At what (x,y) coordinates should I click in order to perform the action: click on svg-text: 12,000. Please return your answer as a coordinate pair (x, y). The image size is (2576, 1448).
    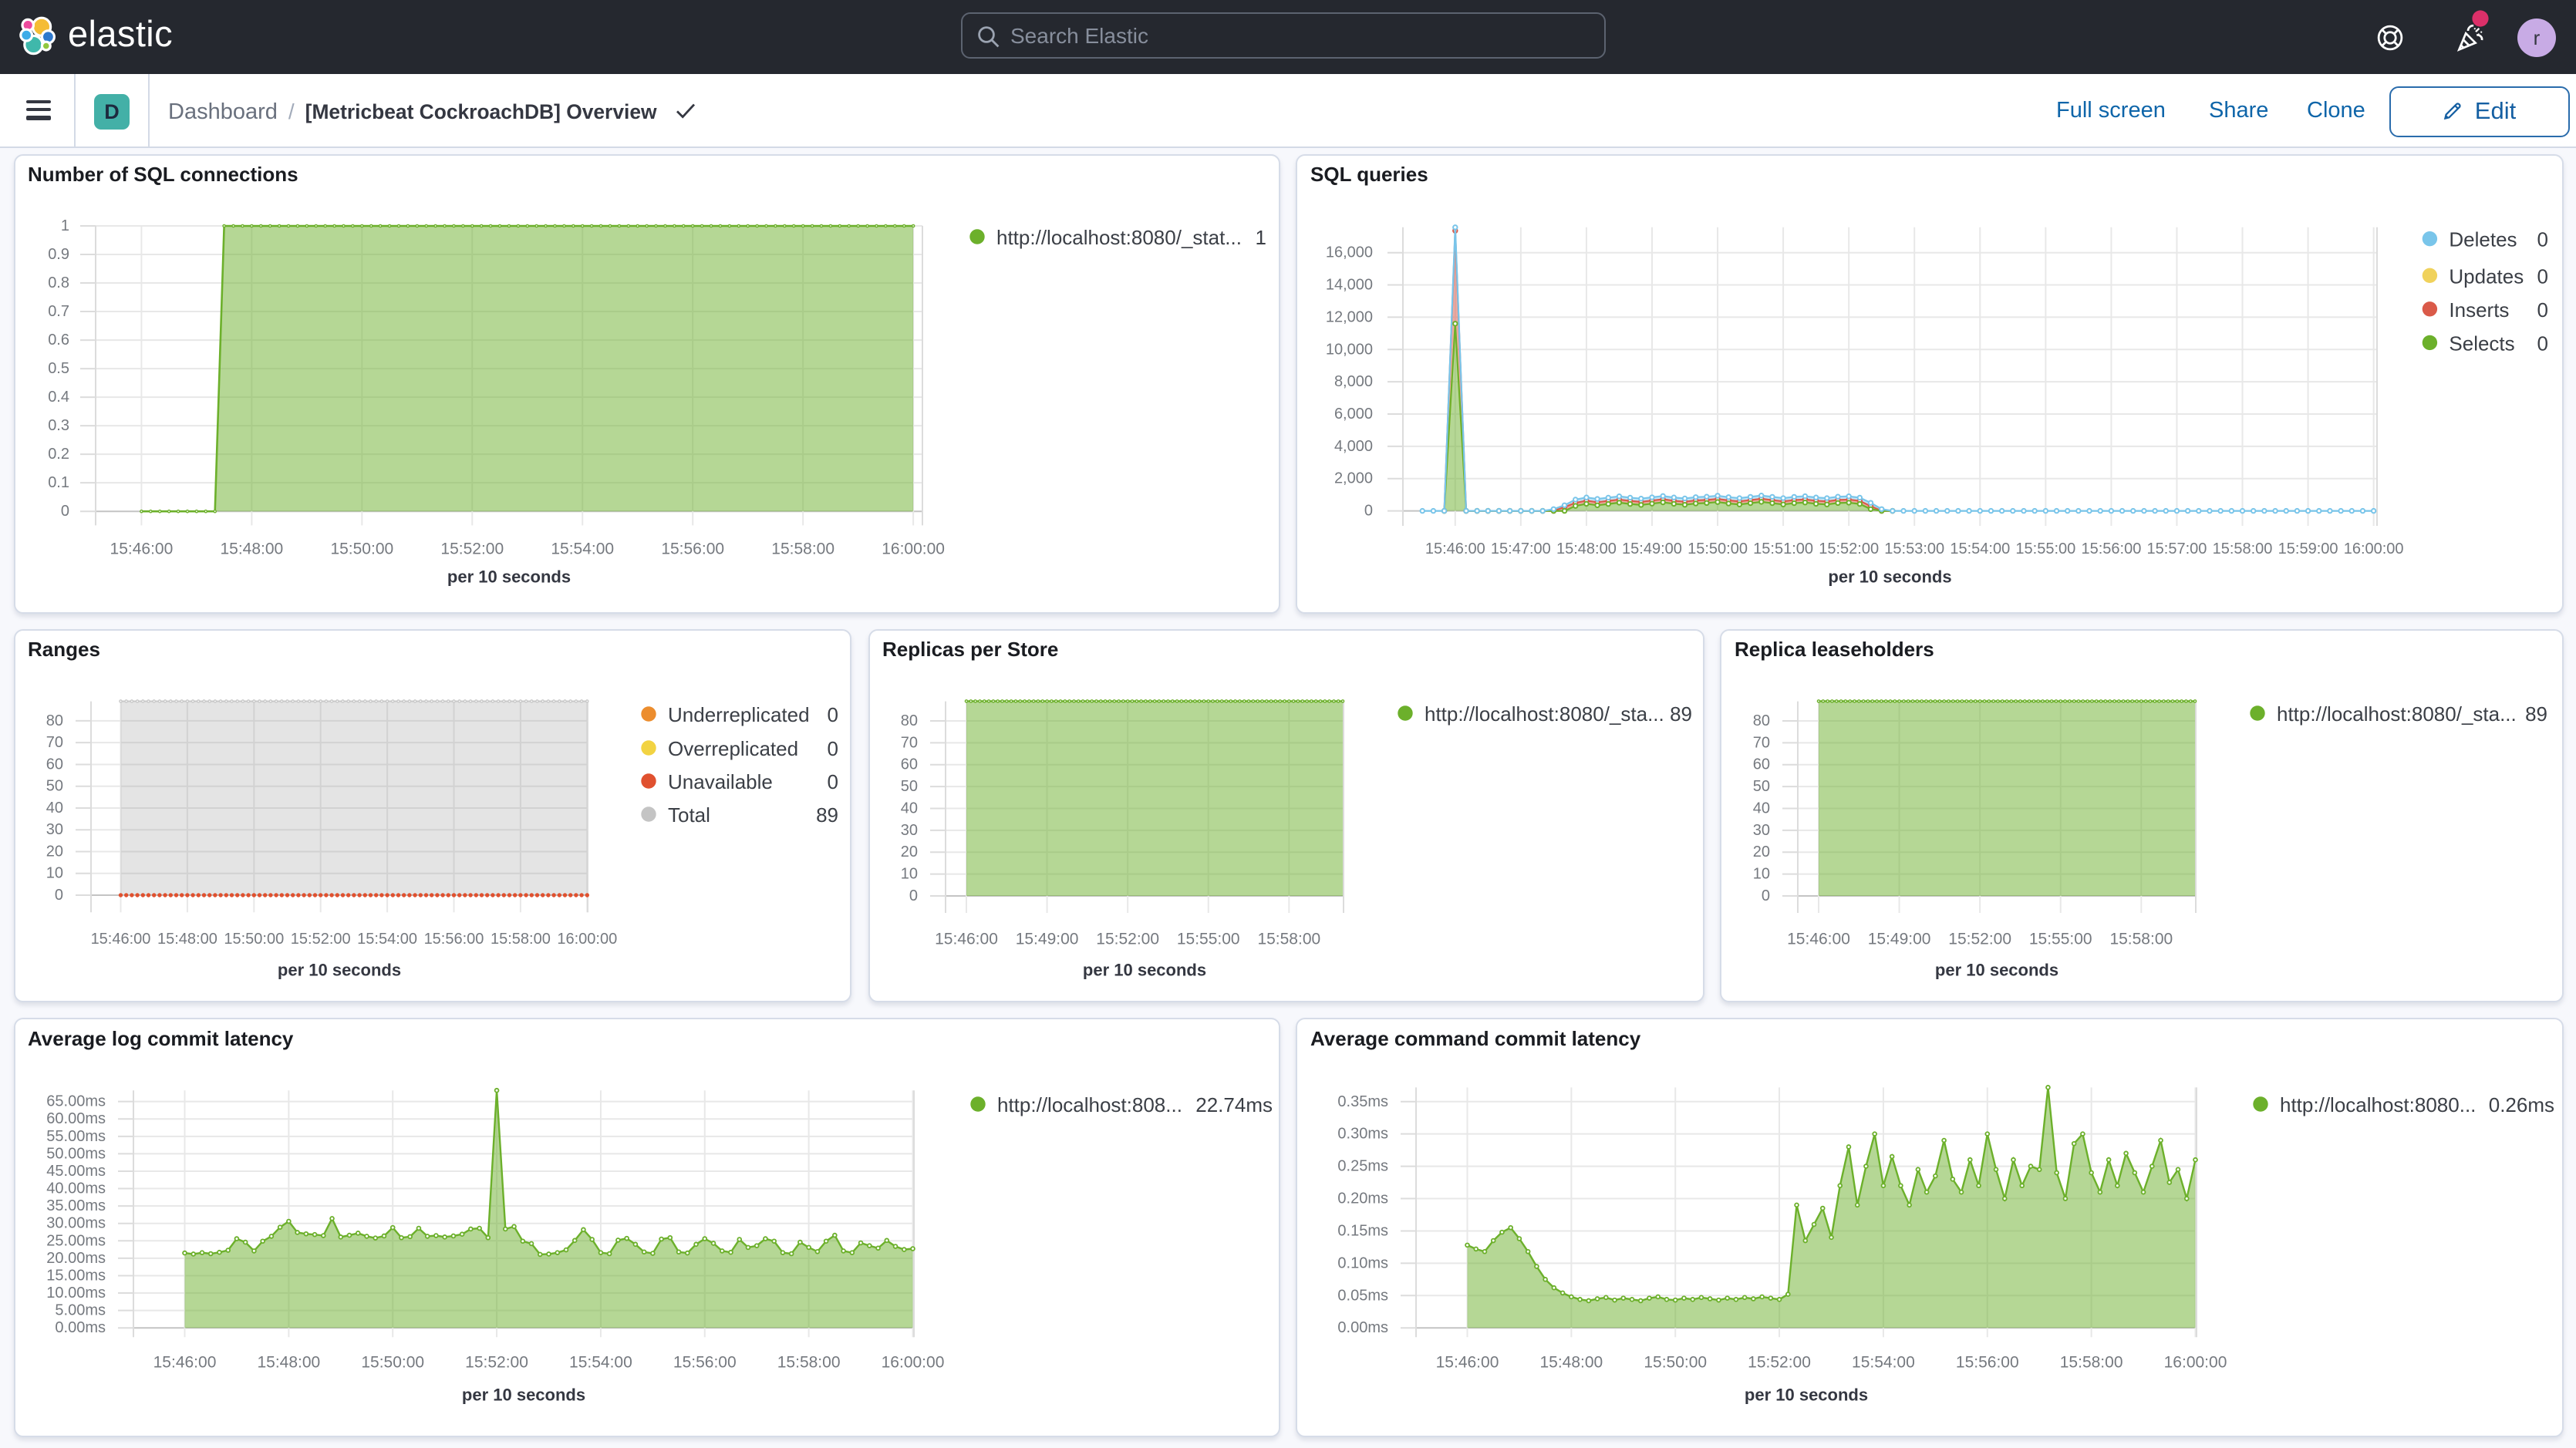
    Looking at the image, I should click on (1349, 316).